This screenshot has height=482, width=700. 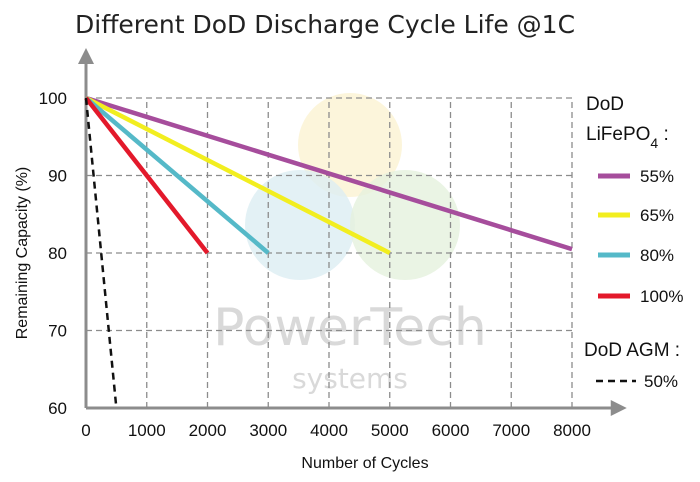 What do you see at coordinates (325, 24) in the screenshot?
I see `chart-title: Different DoD Discharge Cycle Life @1C` at bounding box center [325, 24].